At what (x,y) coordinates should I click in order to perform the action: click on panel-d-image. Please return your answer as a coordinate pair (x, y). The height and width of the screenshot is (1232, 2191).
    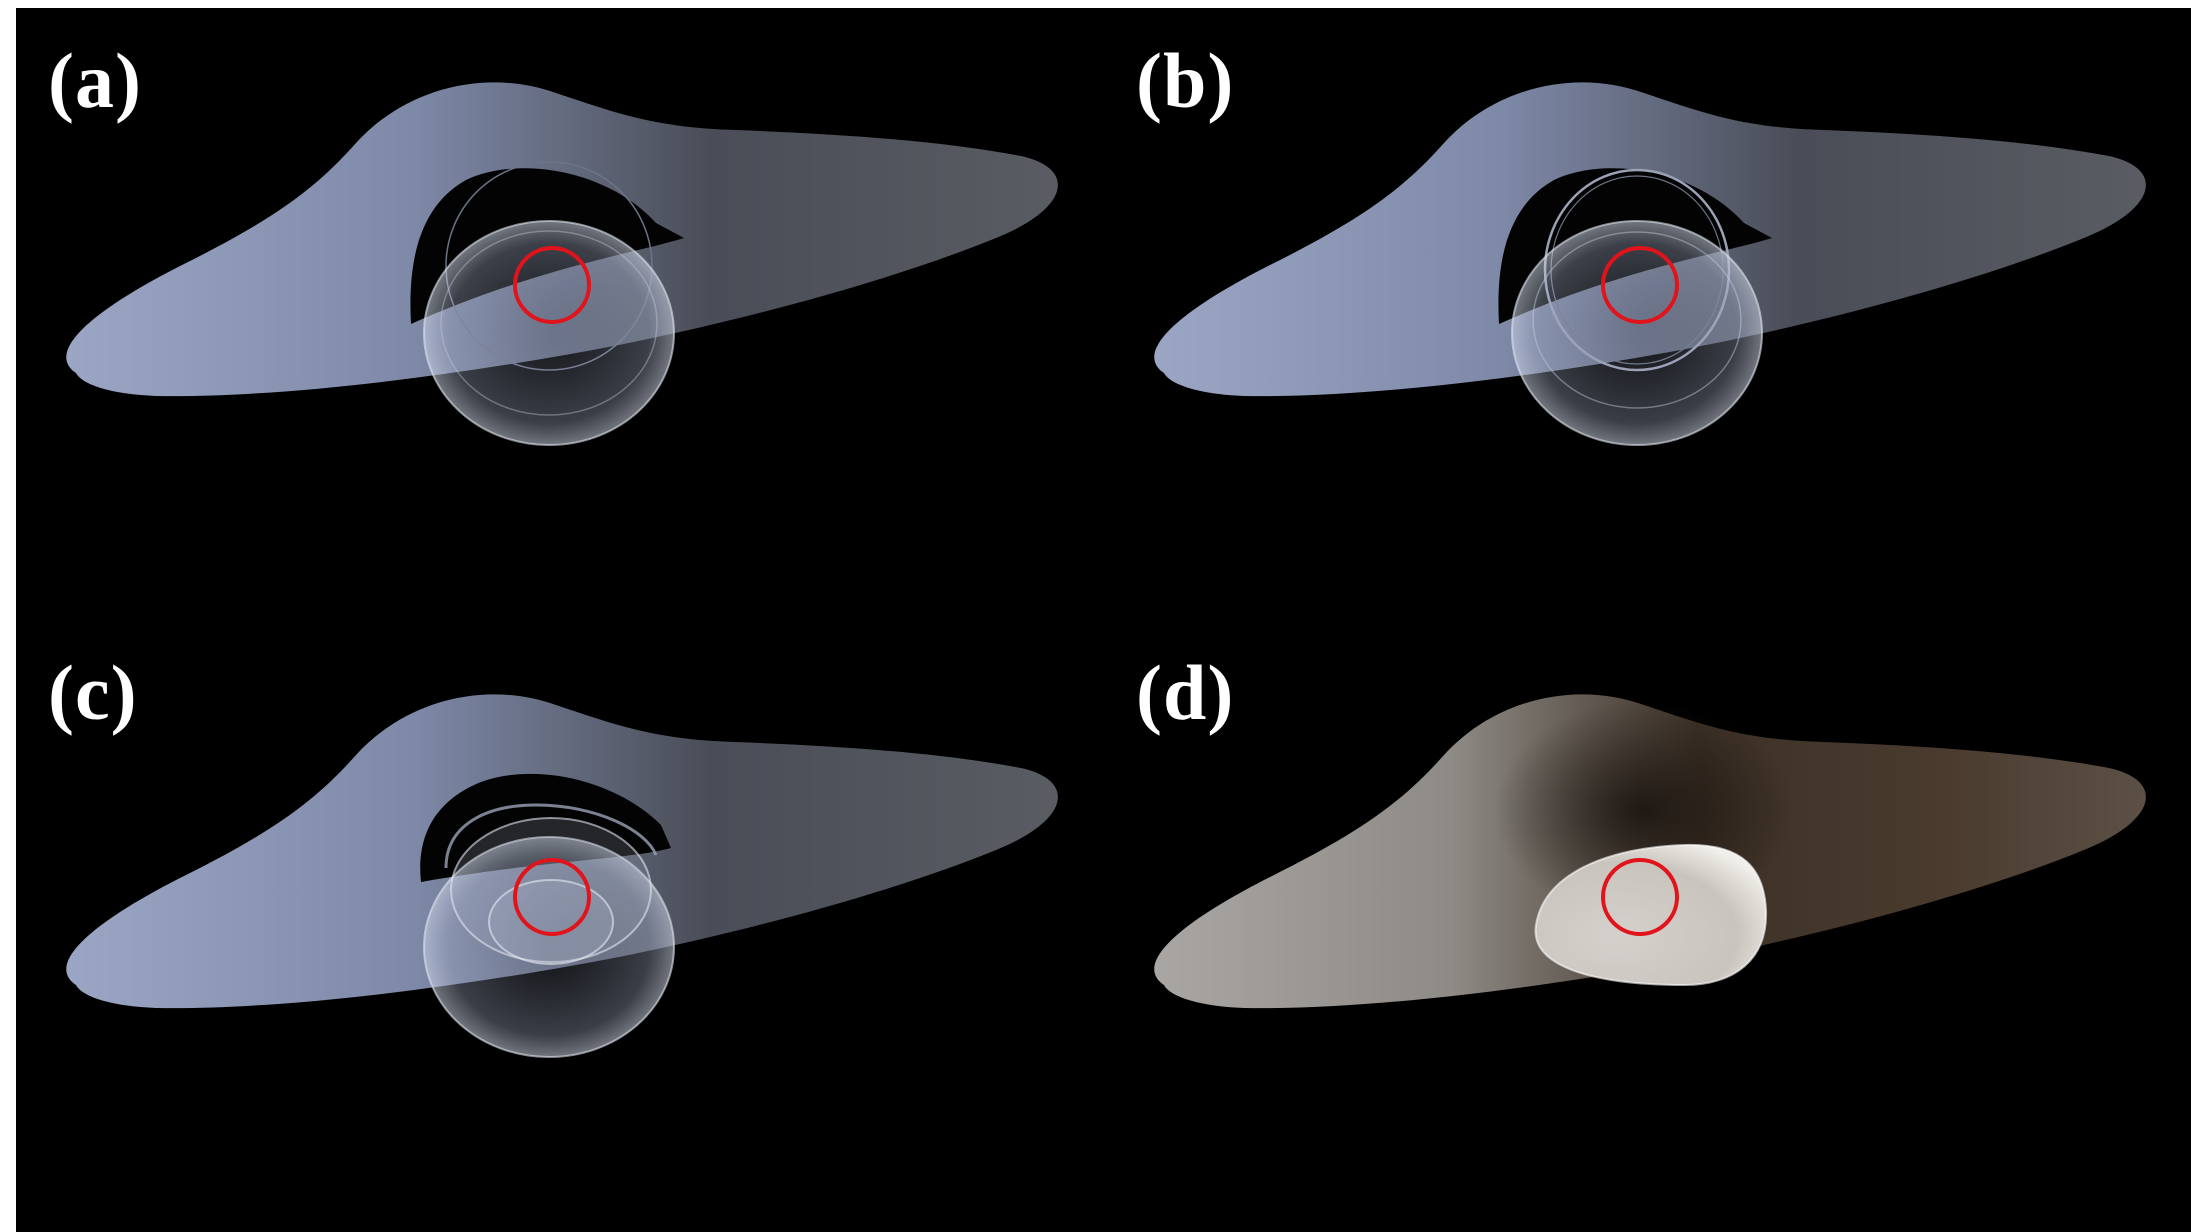
    Looking at the image, I should click on (1650, 851).